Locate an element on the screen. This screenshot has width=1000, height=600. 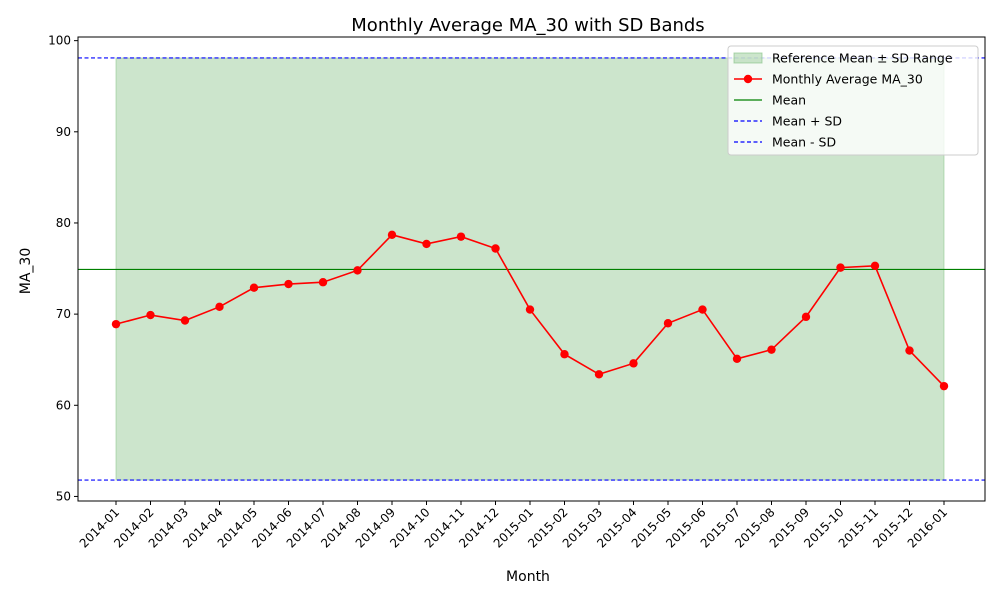
legend-box is located at coordinates (853, 100).